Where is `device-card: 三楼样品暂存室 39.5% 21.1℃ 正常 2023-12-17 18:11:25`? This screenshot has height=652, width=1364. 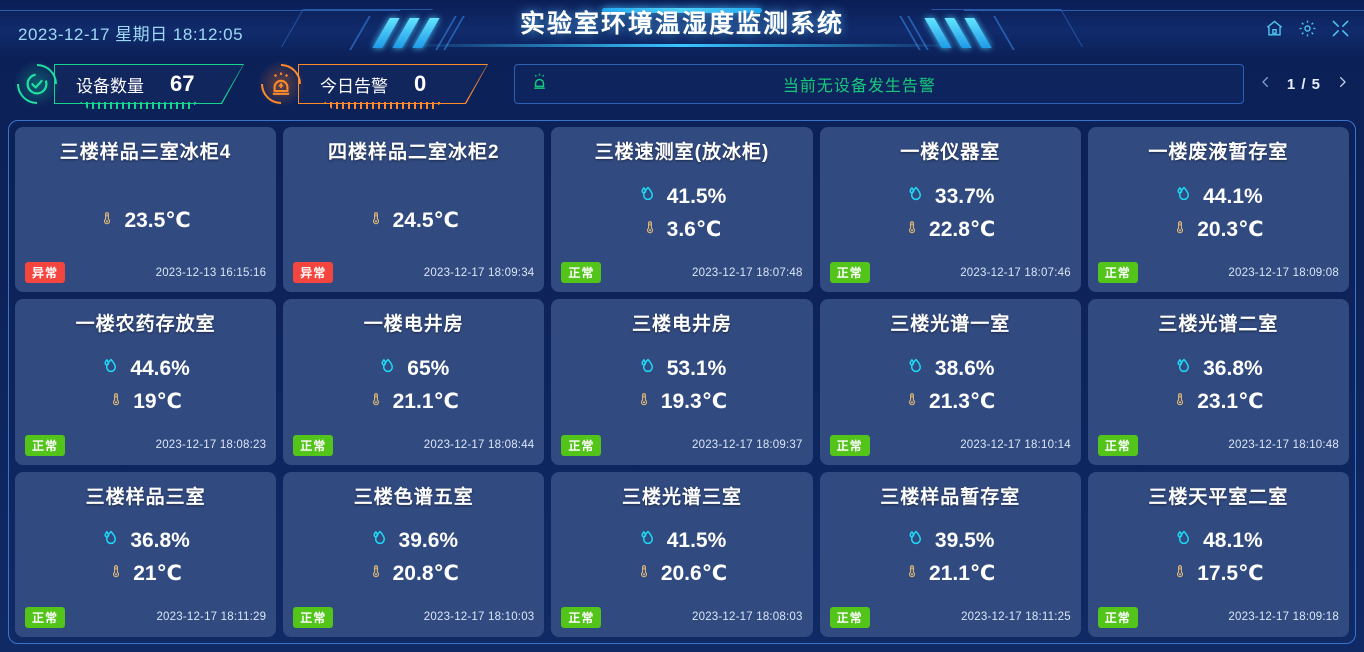
device-card: 三楼样品暂存室 39.5% 21.1℃ 正常 2023-12-17 18:11:25 is located at coordinates (950, 554).